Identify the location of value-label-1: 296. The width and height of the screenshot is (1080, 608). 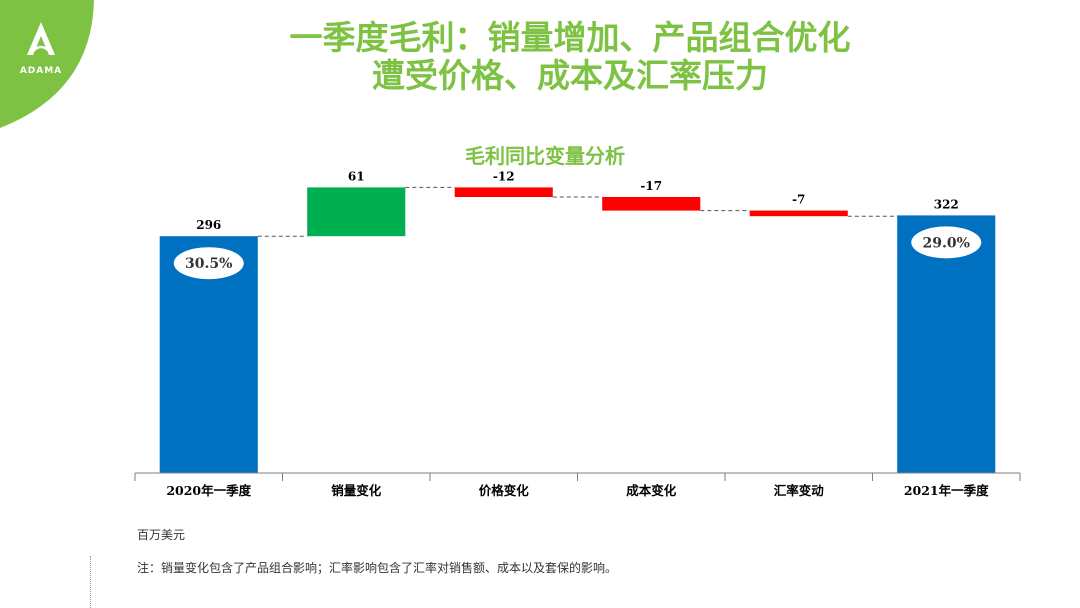
(208, 225).